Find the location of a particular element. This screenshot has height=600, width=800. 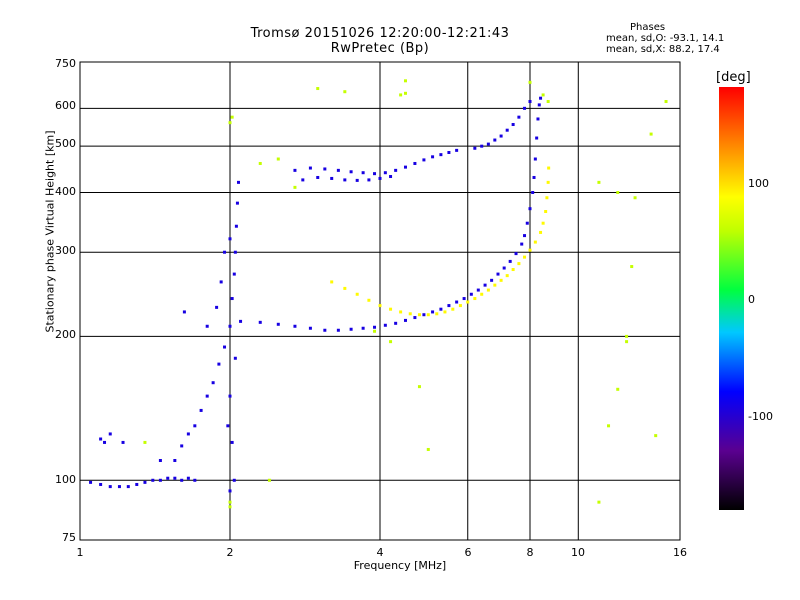

y-tick-label: 500 is located at coordinates (65, 143).